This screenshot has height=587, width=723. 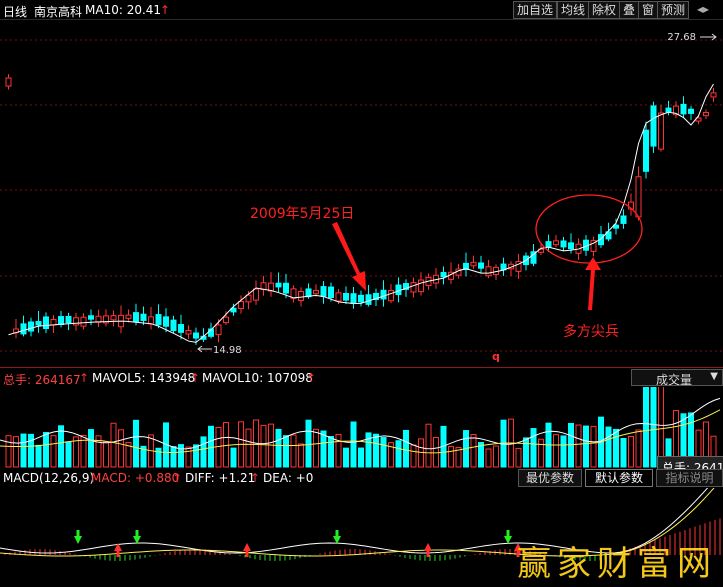 I want to click on ex-rights-button: 除权, so click(x=604, y=10).